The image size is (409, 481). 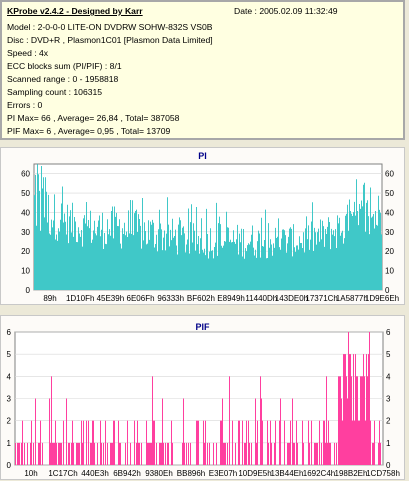 I want to click on x-tick-label: 96333h, so click(x=170, y=298).